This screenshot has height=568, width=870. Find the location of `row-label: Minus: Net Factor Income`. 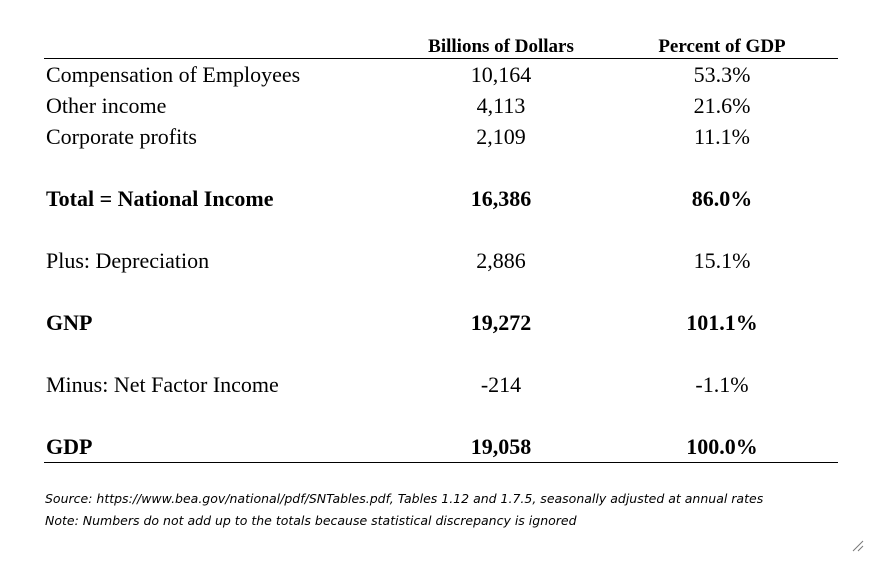

row-label: Minus: Net Factor Income is located at coordinates (162, 384).